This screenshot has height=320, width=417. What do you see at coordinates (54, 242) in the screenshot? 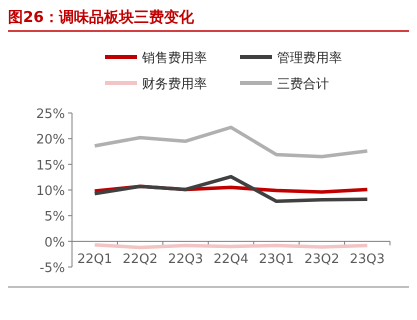
I see `y-tick-label: 0%` at bounding box center [54, 242].